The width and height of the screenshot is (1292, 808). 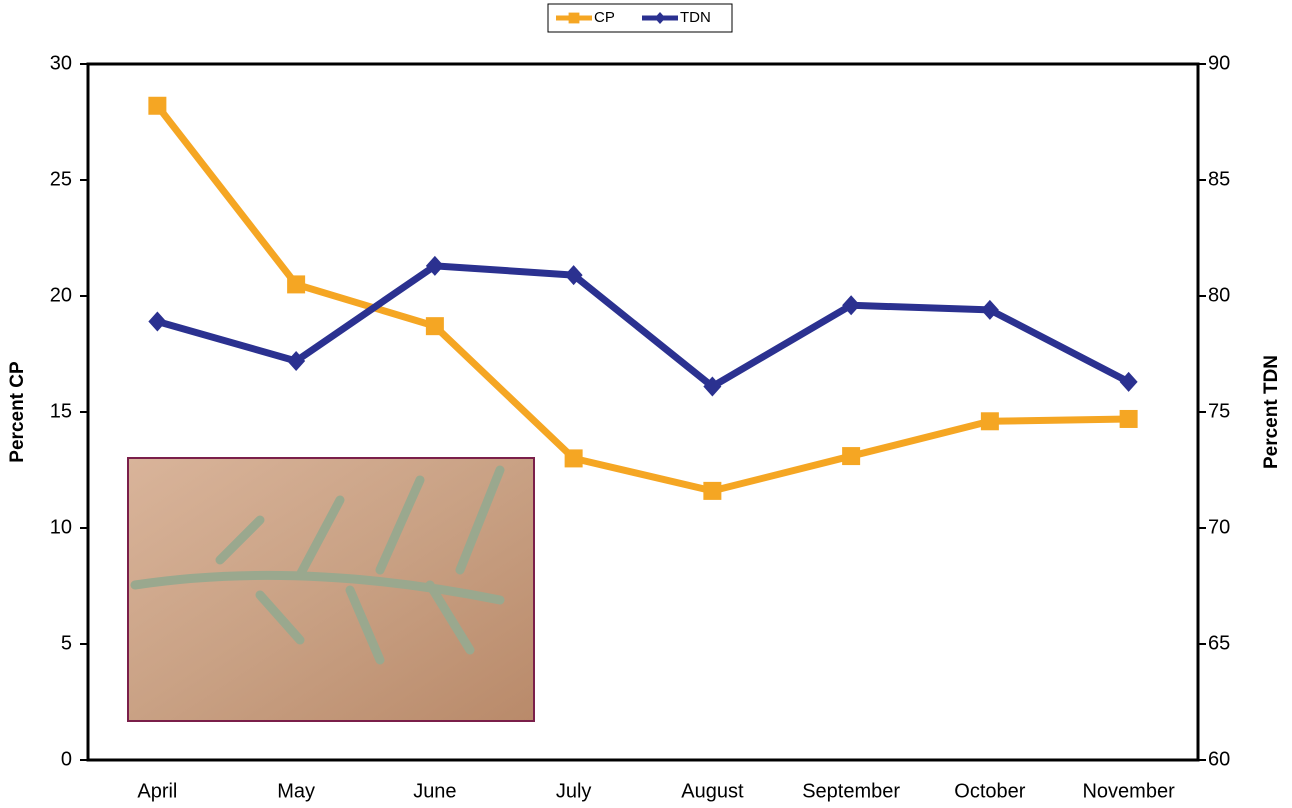 I want to click on y2-tick-label: 60, so click(x=1219, y=759).